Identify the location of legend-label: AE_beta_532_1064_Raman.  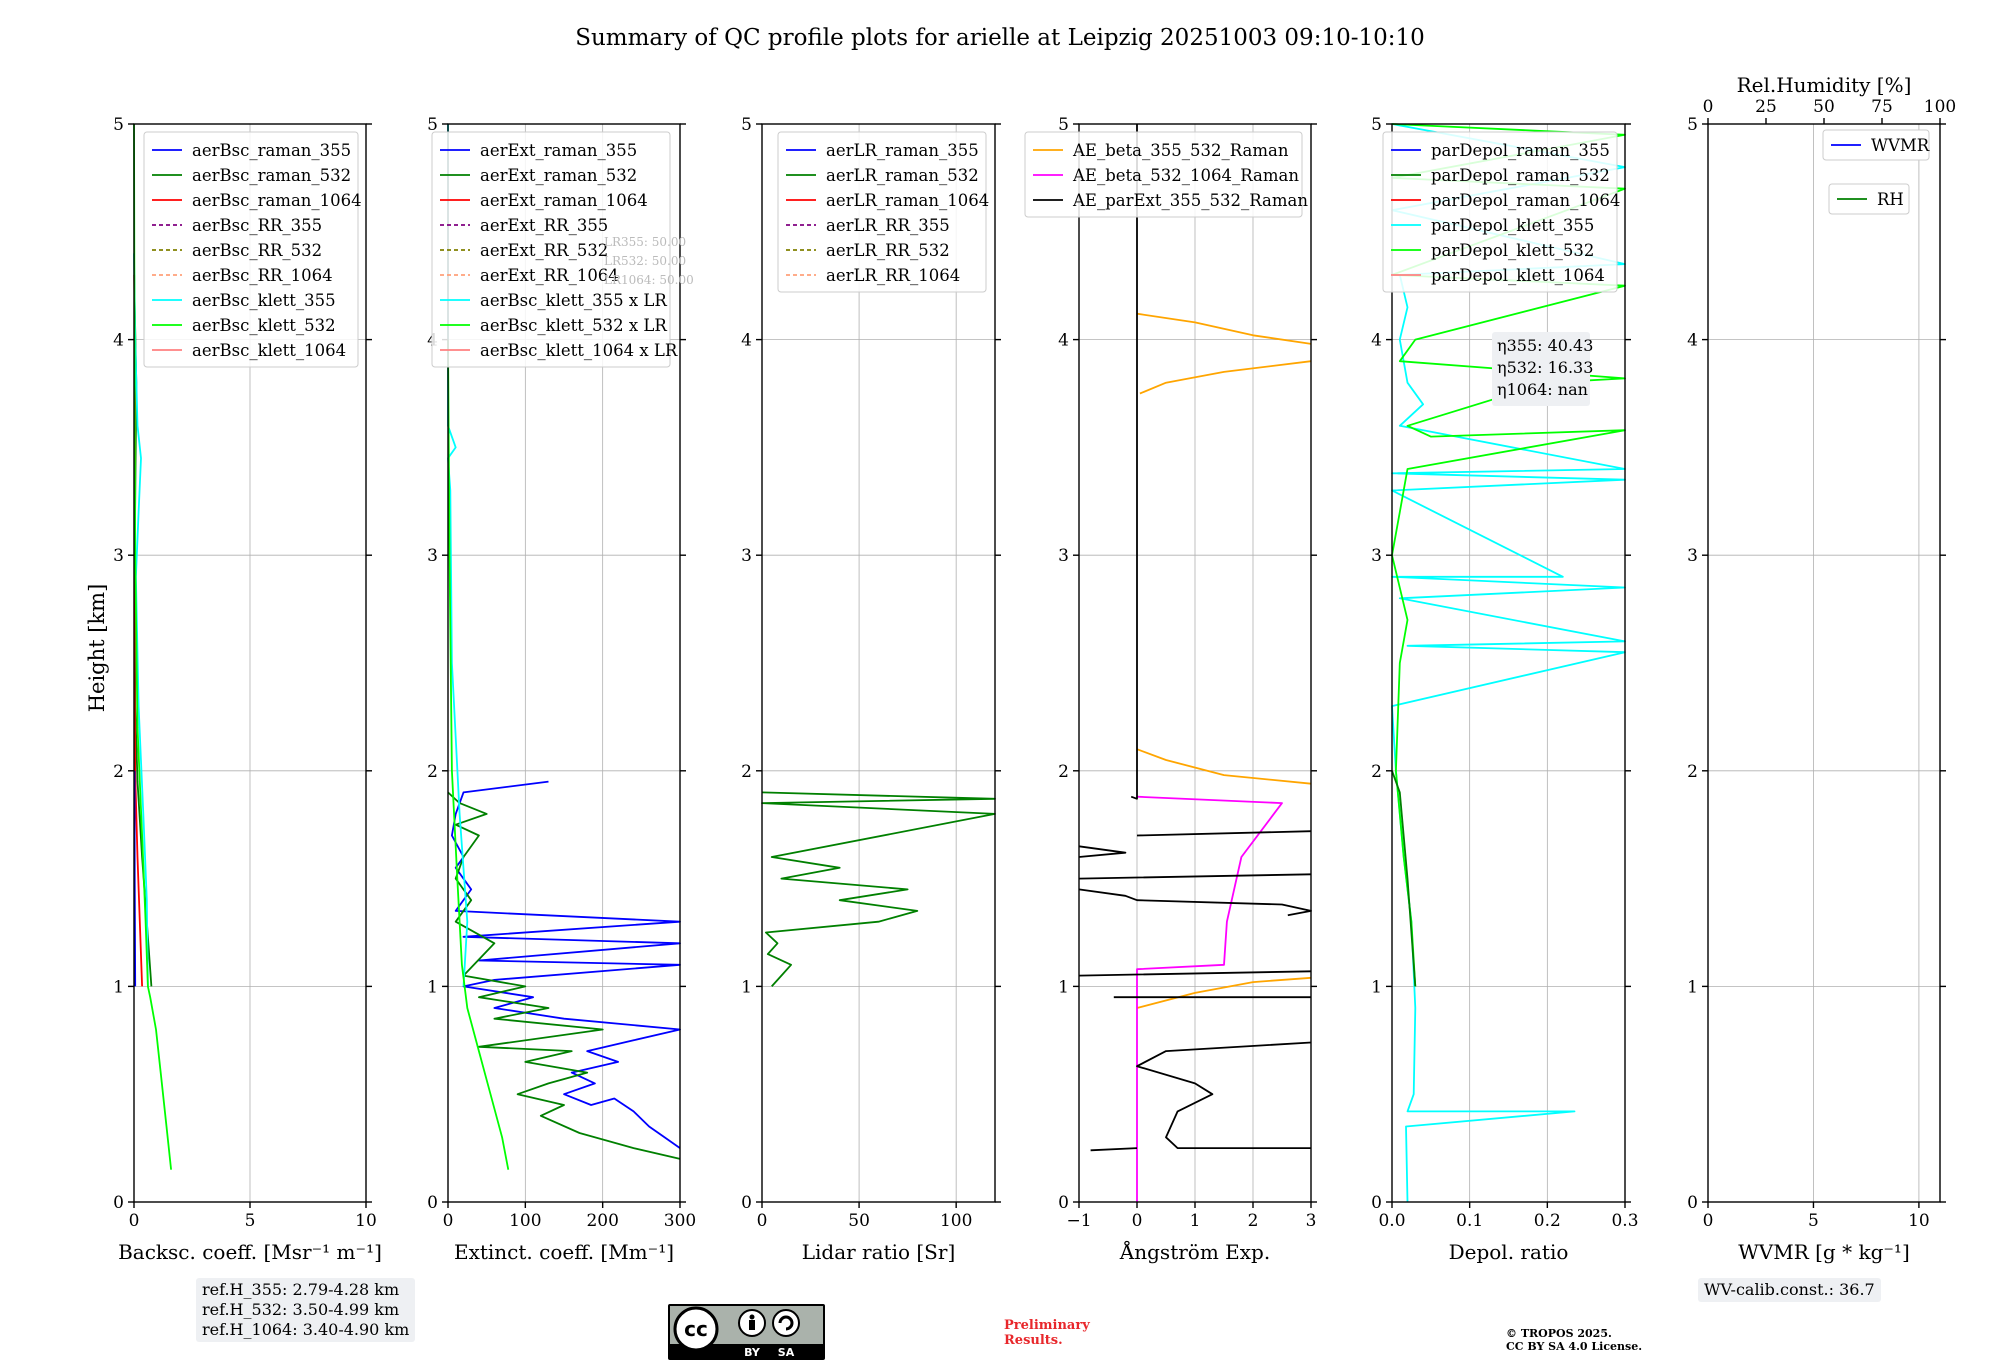
(1185, 175).